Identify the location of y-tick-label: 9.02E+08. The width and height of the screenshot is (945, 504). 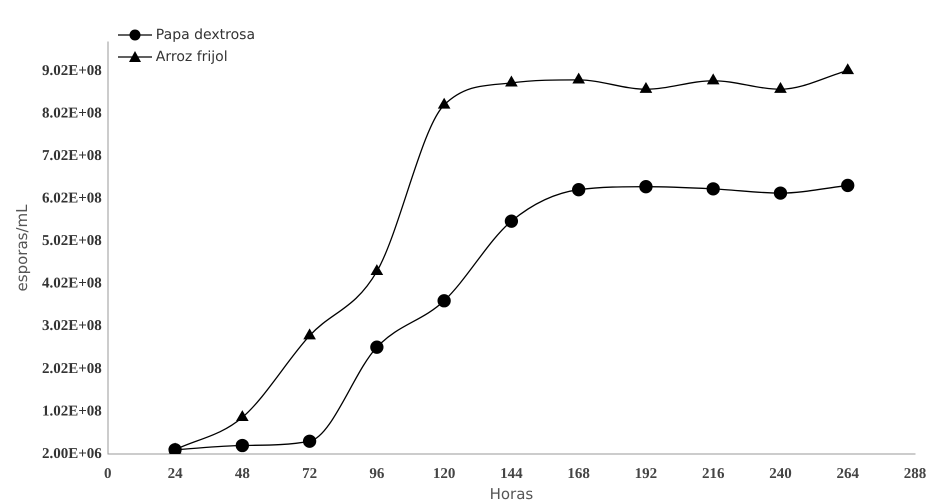
(72, 70).